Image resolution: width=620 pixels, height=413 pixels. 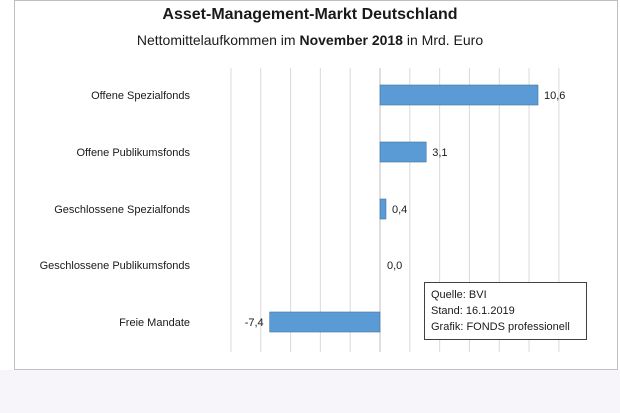 I want to click on chart-title: Asset-Management-Markt Deutschland, so click(x=310, y=14).